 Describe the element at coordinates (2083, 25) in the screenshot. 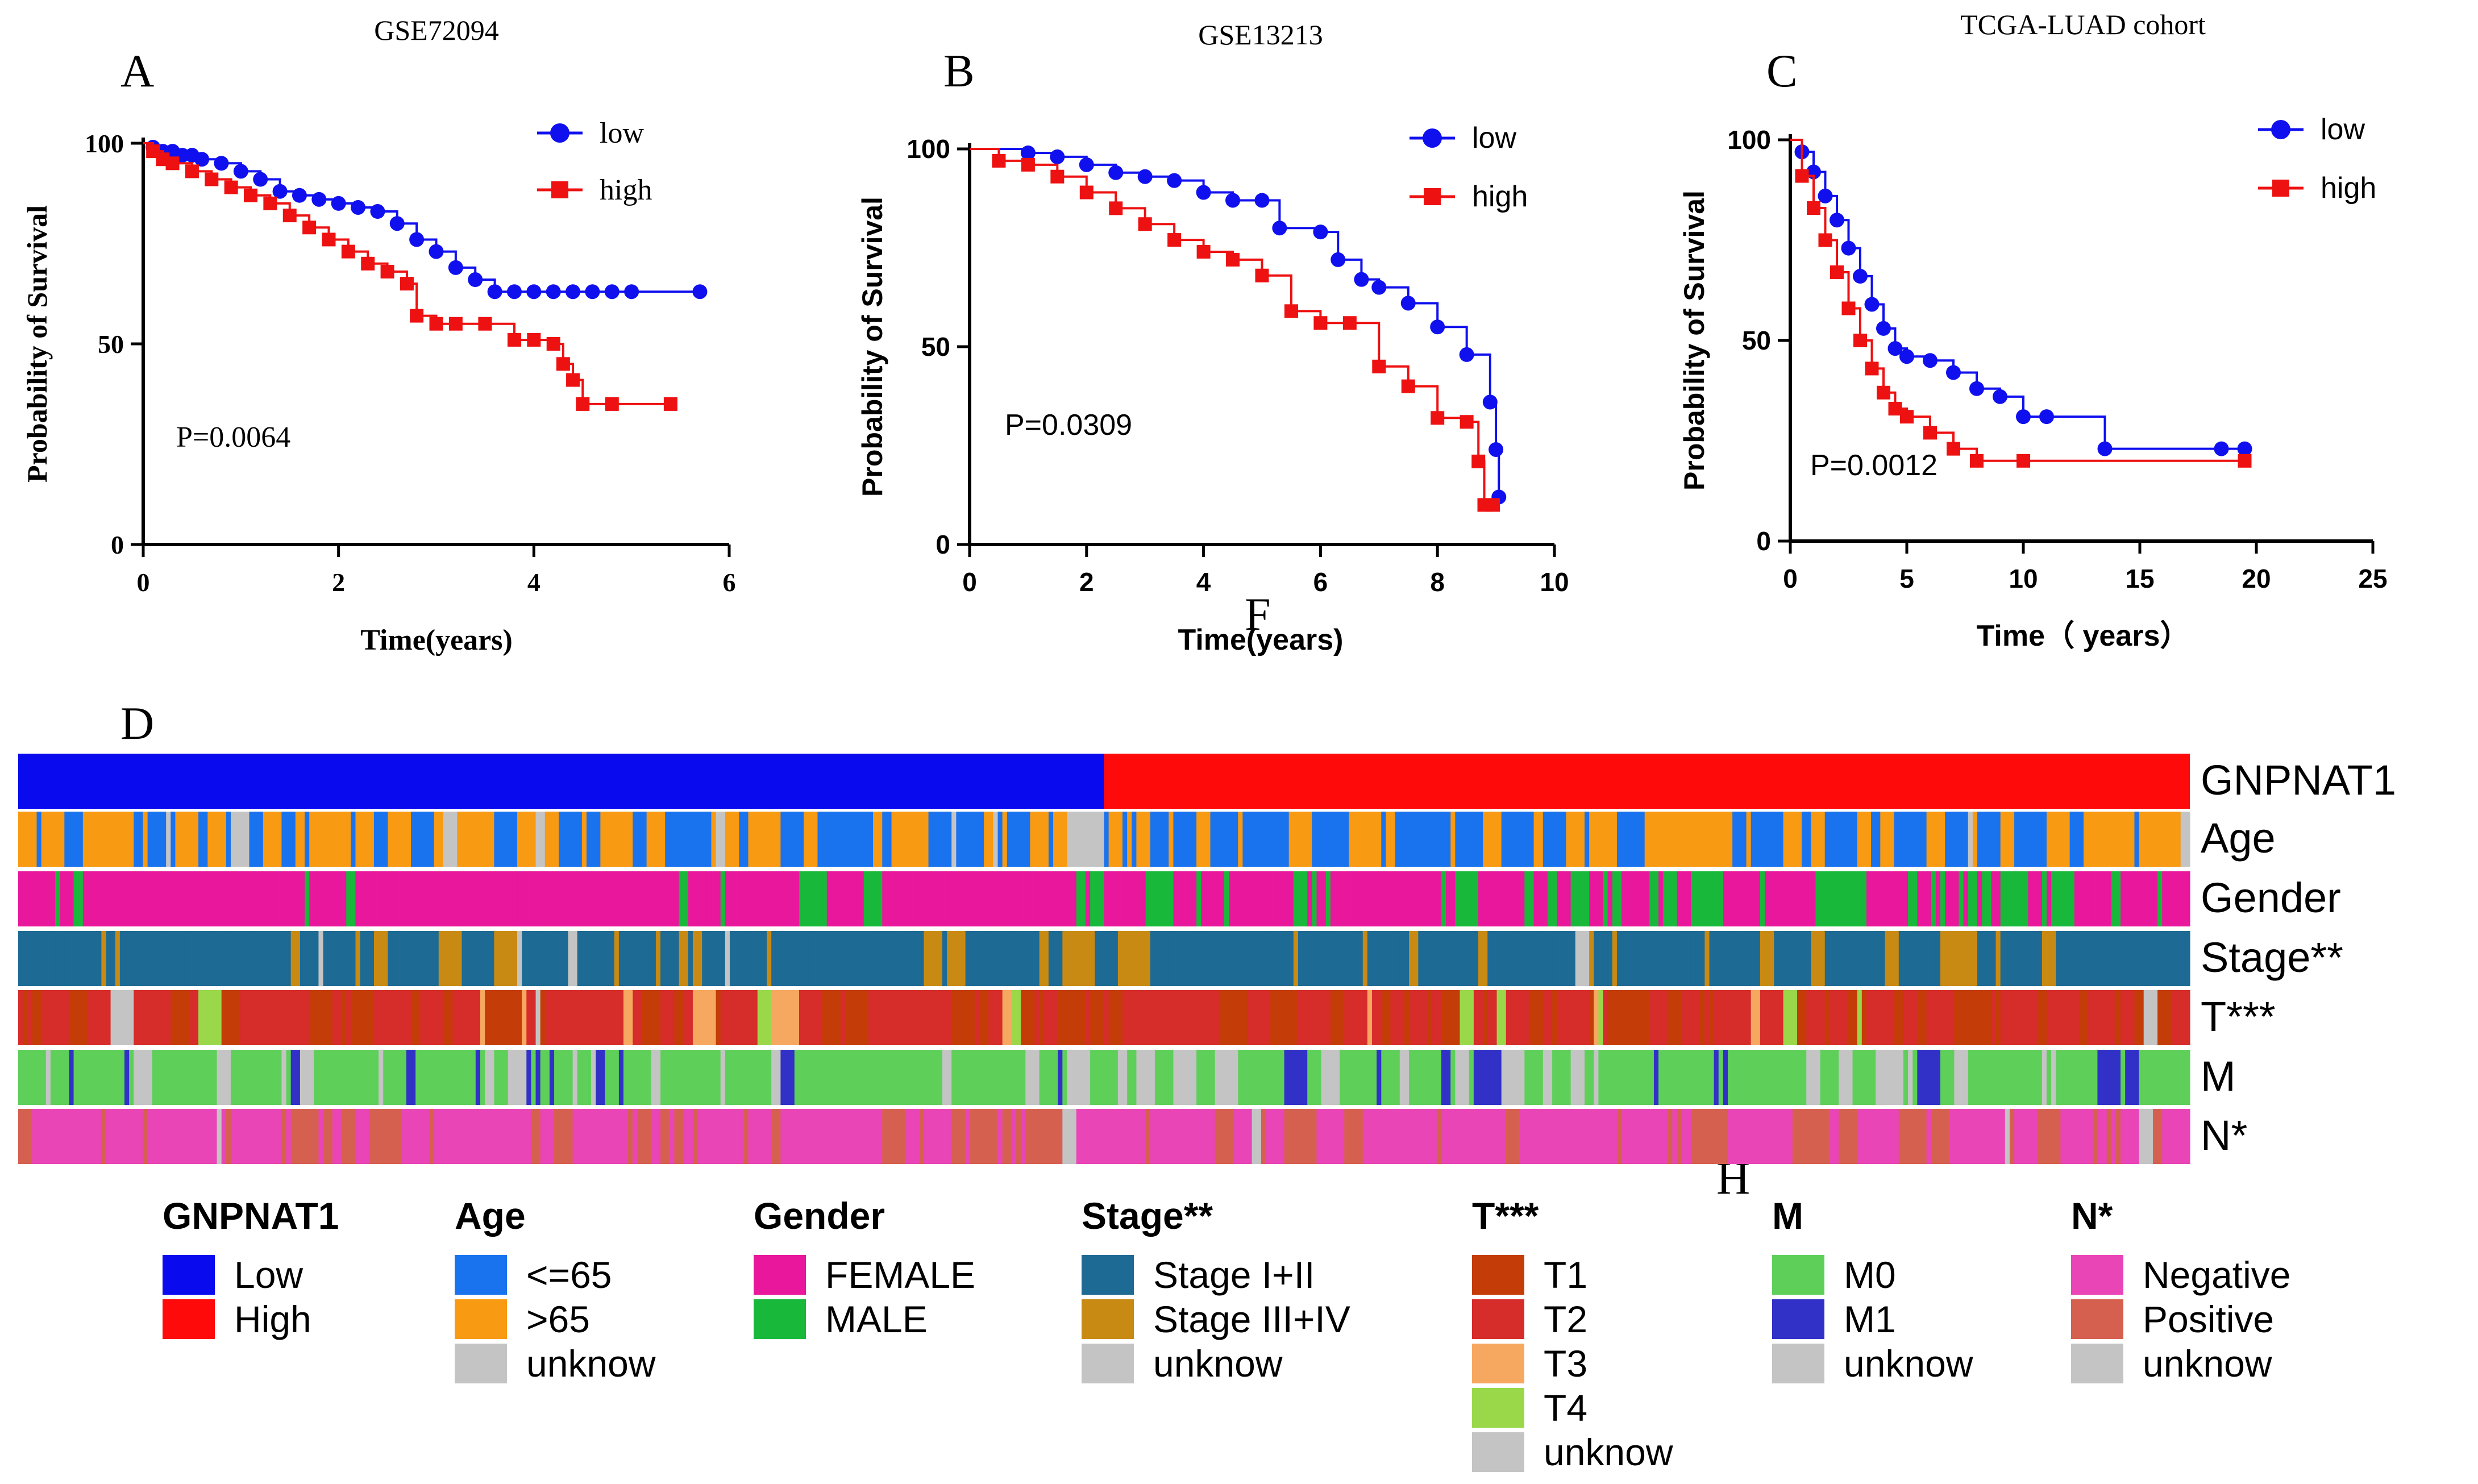

I see `chart-title: TCGA-LUAD cohort` at that location.